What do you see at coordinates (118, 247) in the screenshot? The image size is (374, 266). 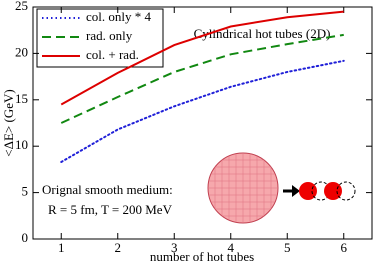 I see `x-tick-label: 2` at bounding box center [118, 247].